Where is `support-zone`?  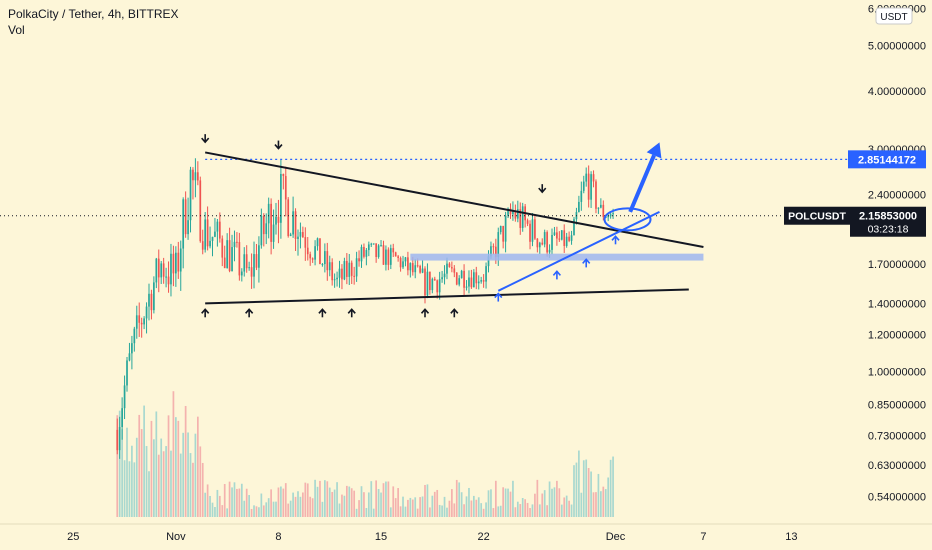
support-zone is located at coordinates (557, 257).